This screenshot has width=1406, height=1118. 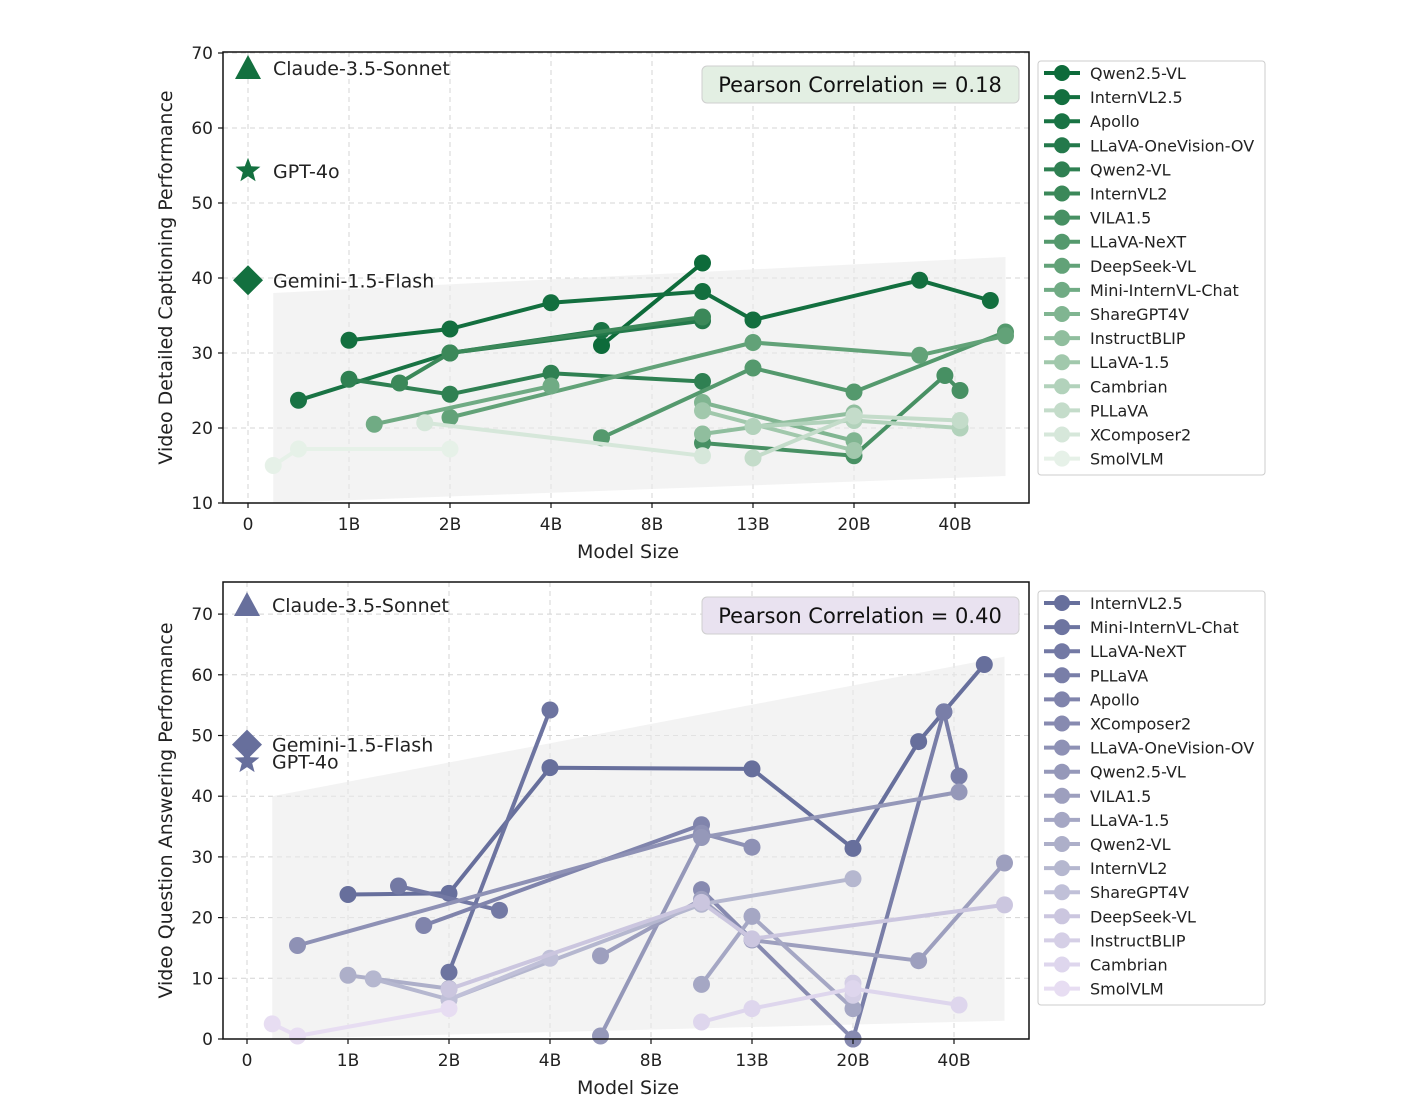 I want to click on x-axis-label: Model Size, so click(x=628, y=552).